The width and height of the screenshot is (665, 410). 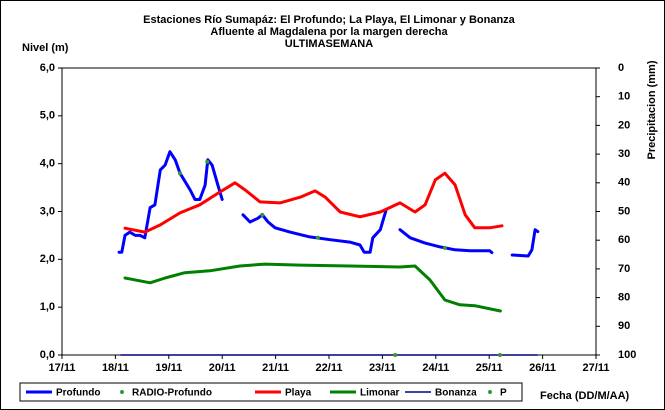 I want to click on y2-tick-label: 0, so click(x=621, y=68).